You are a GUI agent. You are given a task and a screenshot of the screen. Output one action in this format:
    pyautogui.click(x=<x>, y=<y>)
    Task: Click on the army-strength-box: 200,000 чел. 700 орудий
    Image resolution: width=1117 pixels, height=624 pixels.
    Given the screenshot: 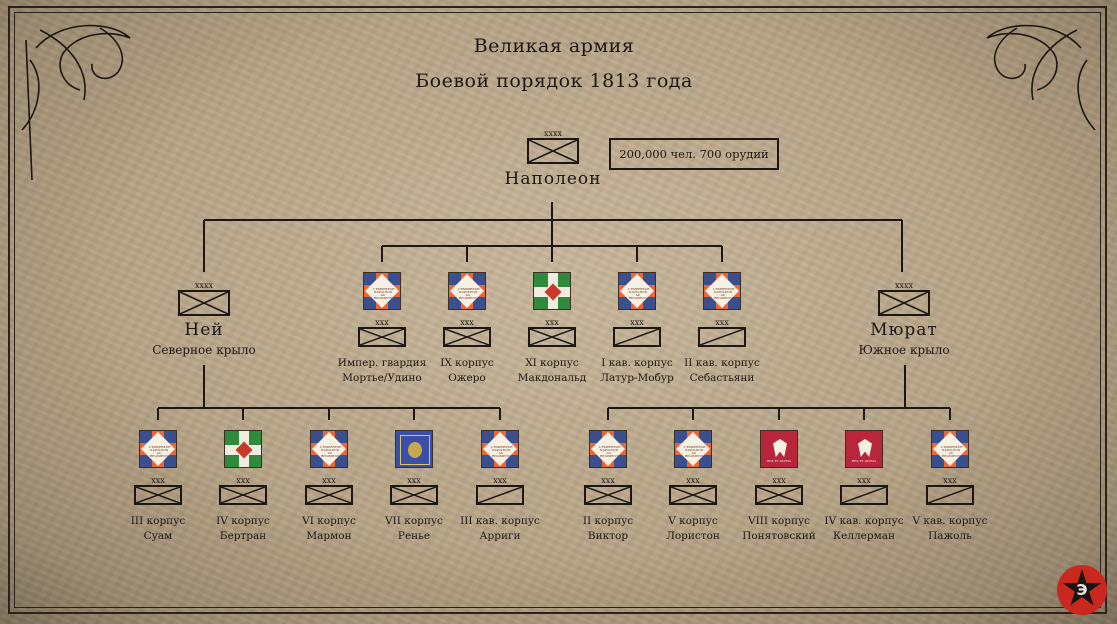 What is the action you would take?
    pyautogui.click(x=694, y=154)
    